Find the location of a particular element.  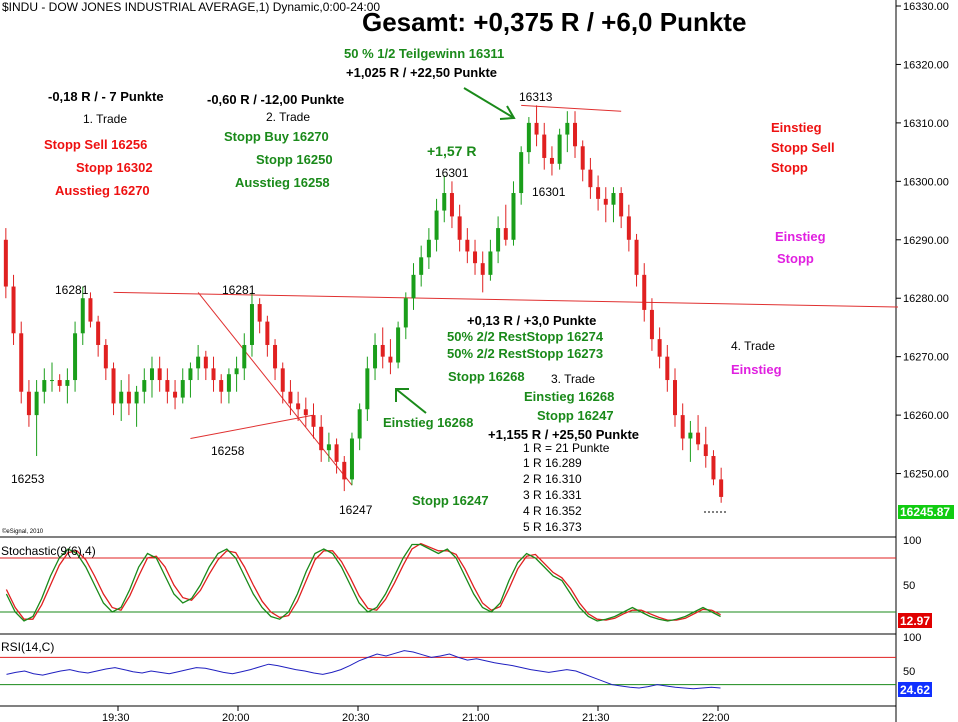

trade1-label: 1. Trade is located at coordinates (105, 119).